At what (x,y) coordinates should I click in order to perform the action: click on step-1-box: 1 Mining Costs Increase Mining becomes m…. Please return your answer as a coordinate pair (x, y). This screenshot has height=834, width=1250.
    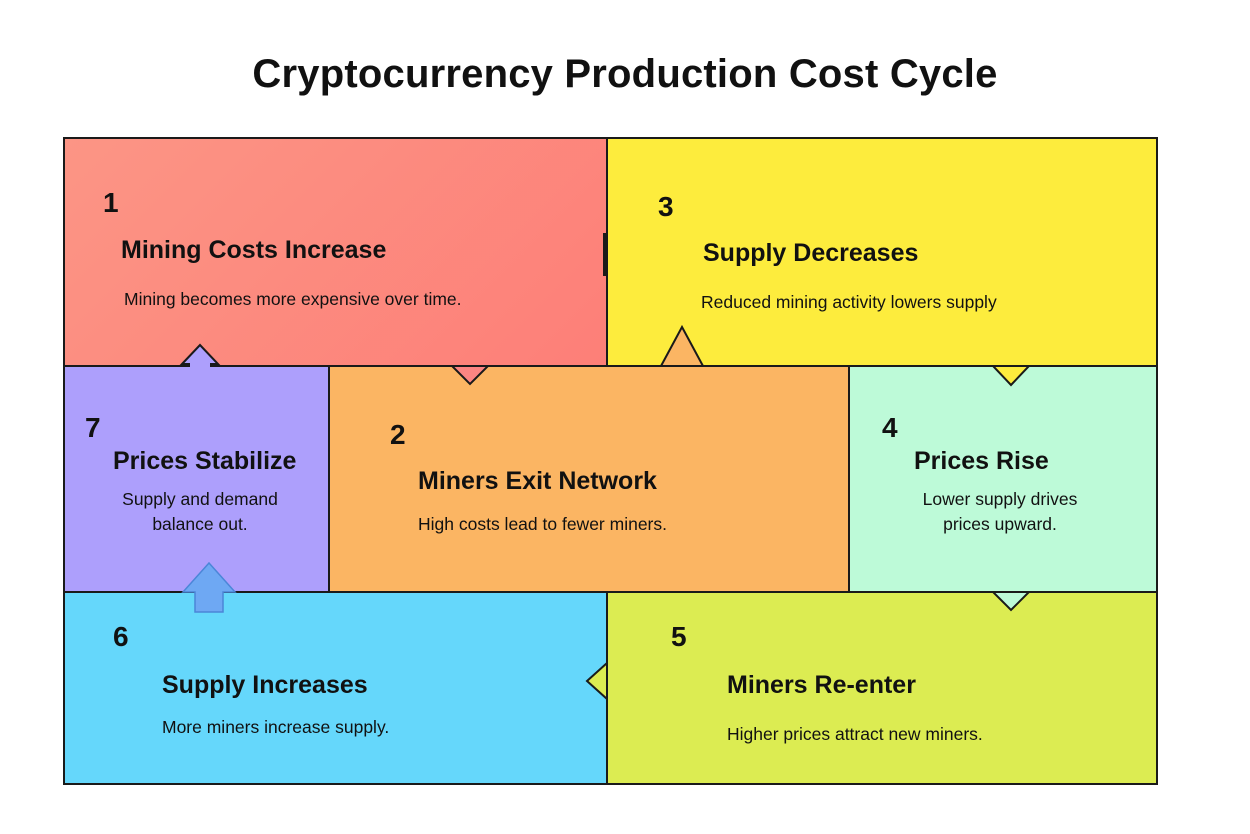
    Looking at the image, I should click on (335, 252).